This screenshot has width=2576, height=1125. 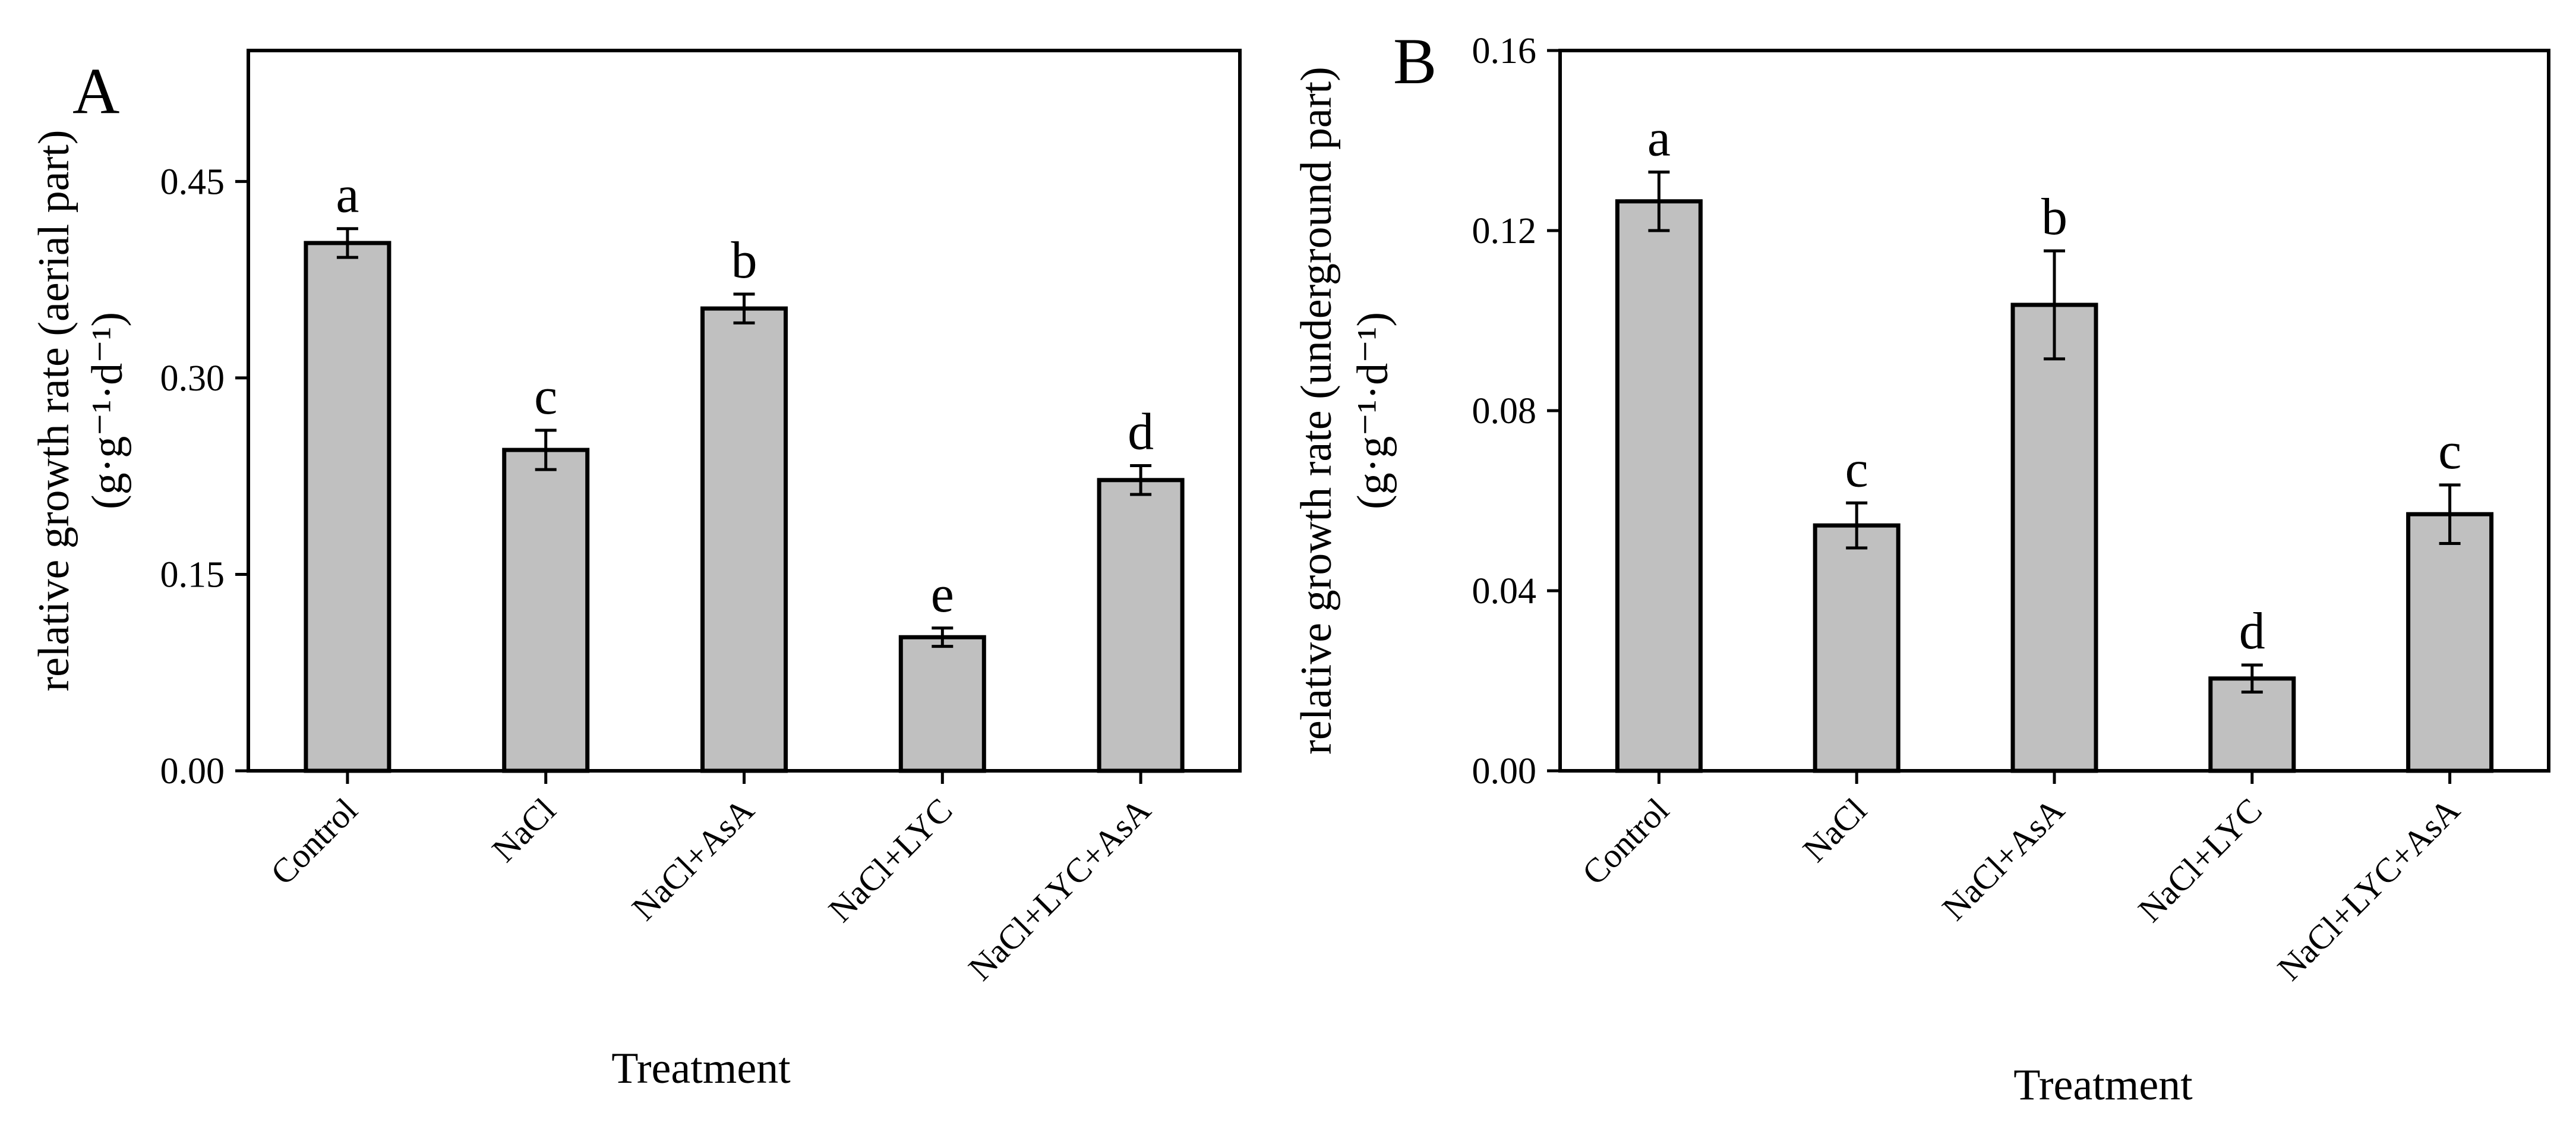 I want to click on y-tick-label: 0.15, so click(x=192, y=574).